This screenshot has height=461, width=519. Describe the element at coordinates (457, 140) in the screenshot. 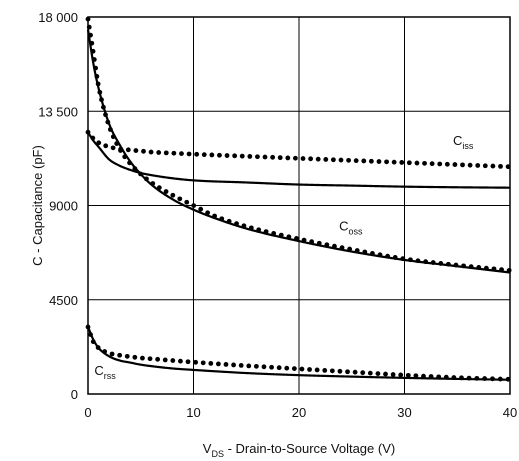

I see `series-label-ciss-main: C` at that location.